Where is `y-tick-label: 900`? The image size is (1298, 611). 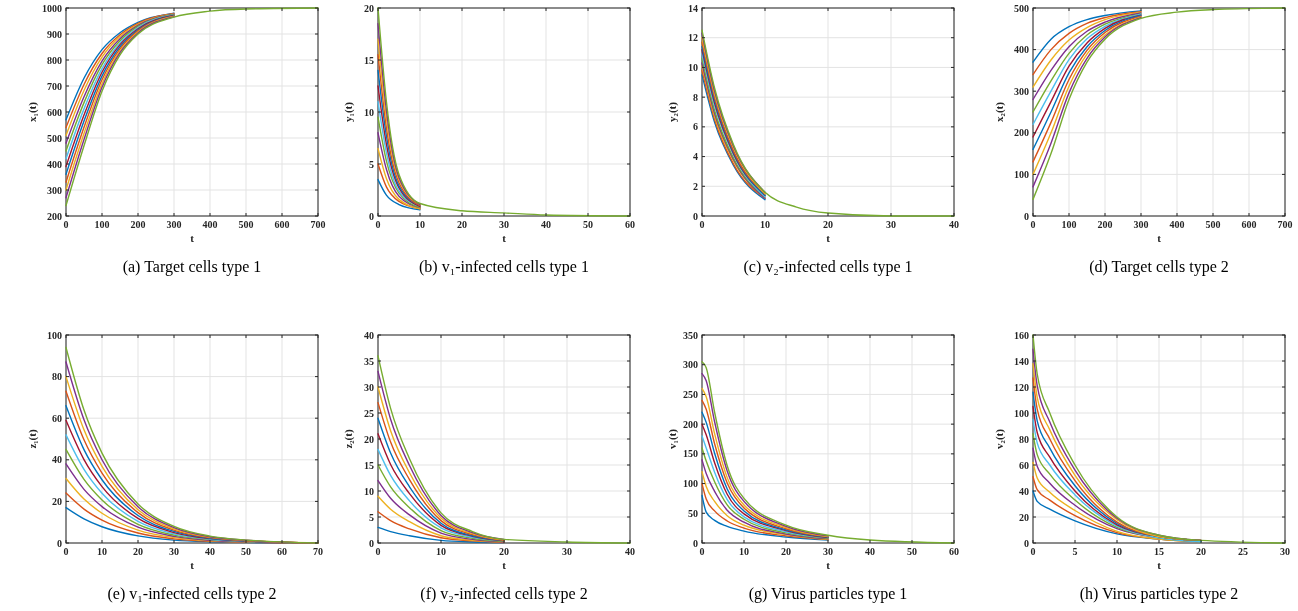
y-tick-label: 900 is located at coordinates (54, 34).